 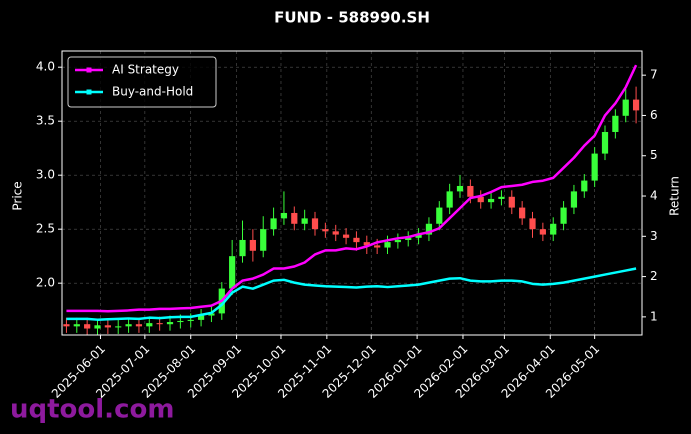 What do you see at coordinates (145, 70) in the screenshot?
I see `legend-label: AI Strategy` at bounding box center [145, 70].